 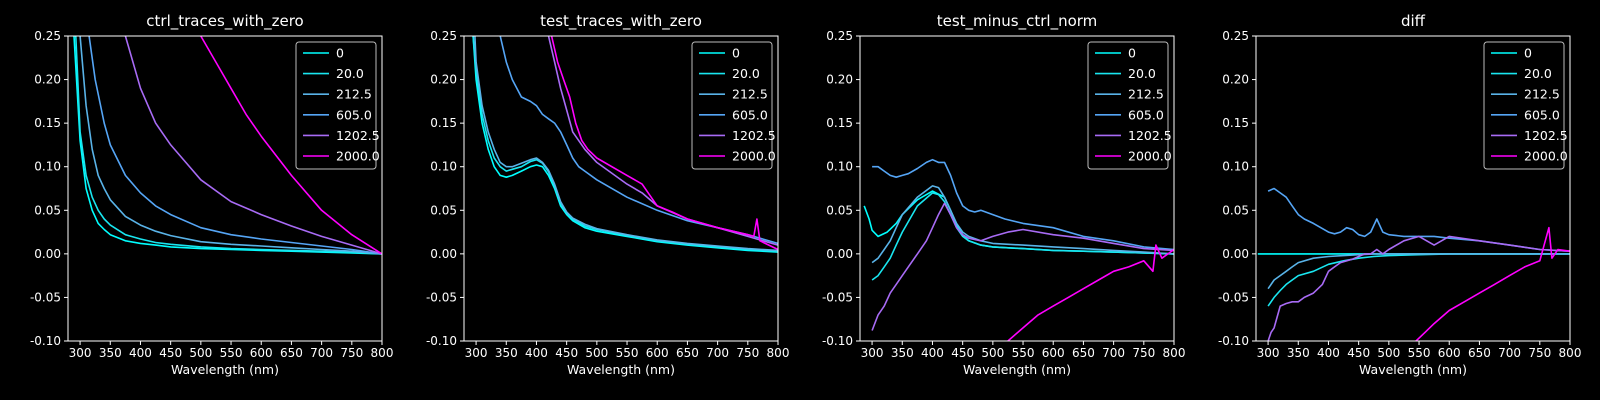 What do you see at coordinates (837, 341) in the screenshot?
I see `y-tick-label: -0.10` at bounding box center [837, 341].